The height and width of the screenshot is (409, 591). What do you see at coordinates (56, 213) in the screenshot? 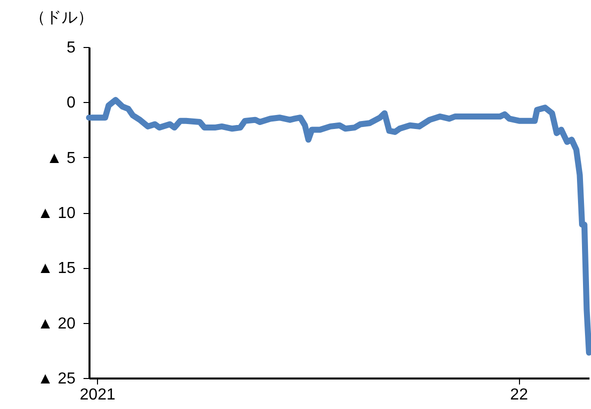
I see `y-tick-label: ▲ 10` at bounding box center [56, 213].